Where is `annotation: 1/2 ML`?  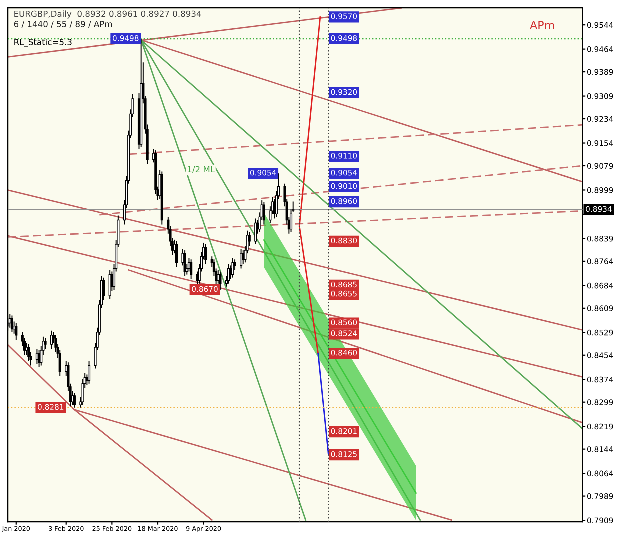 annotation: 1/2 ML is located at coordinates (201, 170).